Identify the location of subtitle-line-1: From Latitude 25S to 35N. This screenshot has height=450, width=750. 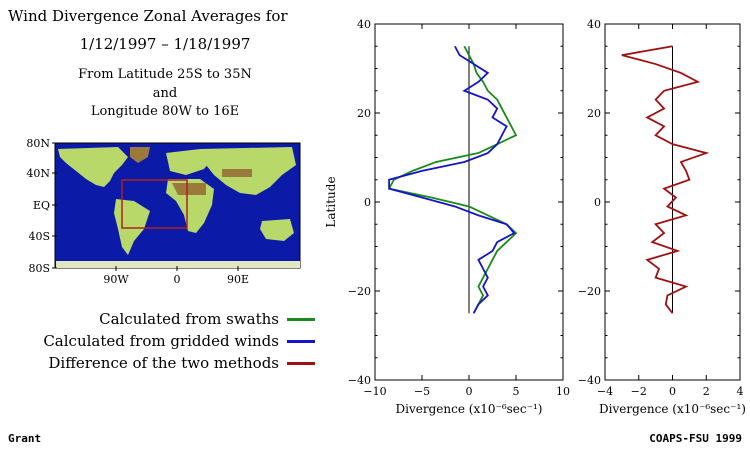
(165, 74).